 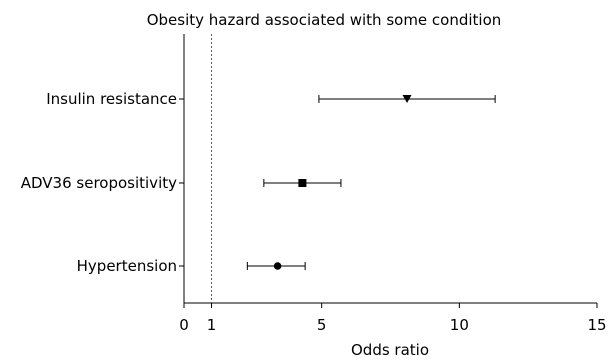 I want to click on estimate-marker-triangle, so click(x=407, y=99).